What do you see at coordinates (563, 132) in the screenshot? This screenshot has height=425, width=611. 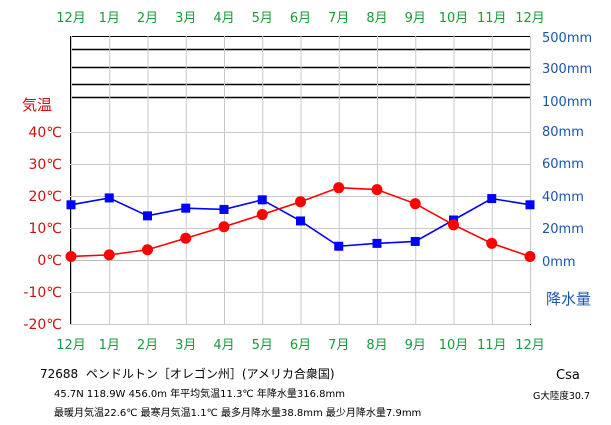 I see `precipitation-tick-label: 80mm` at bounding box center [563, 132].